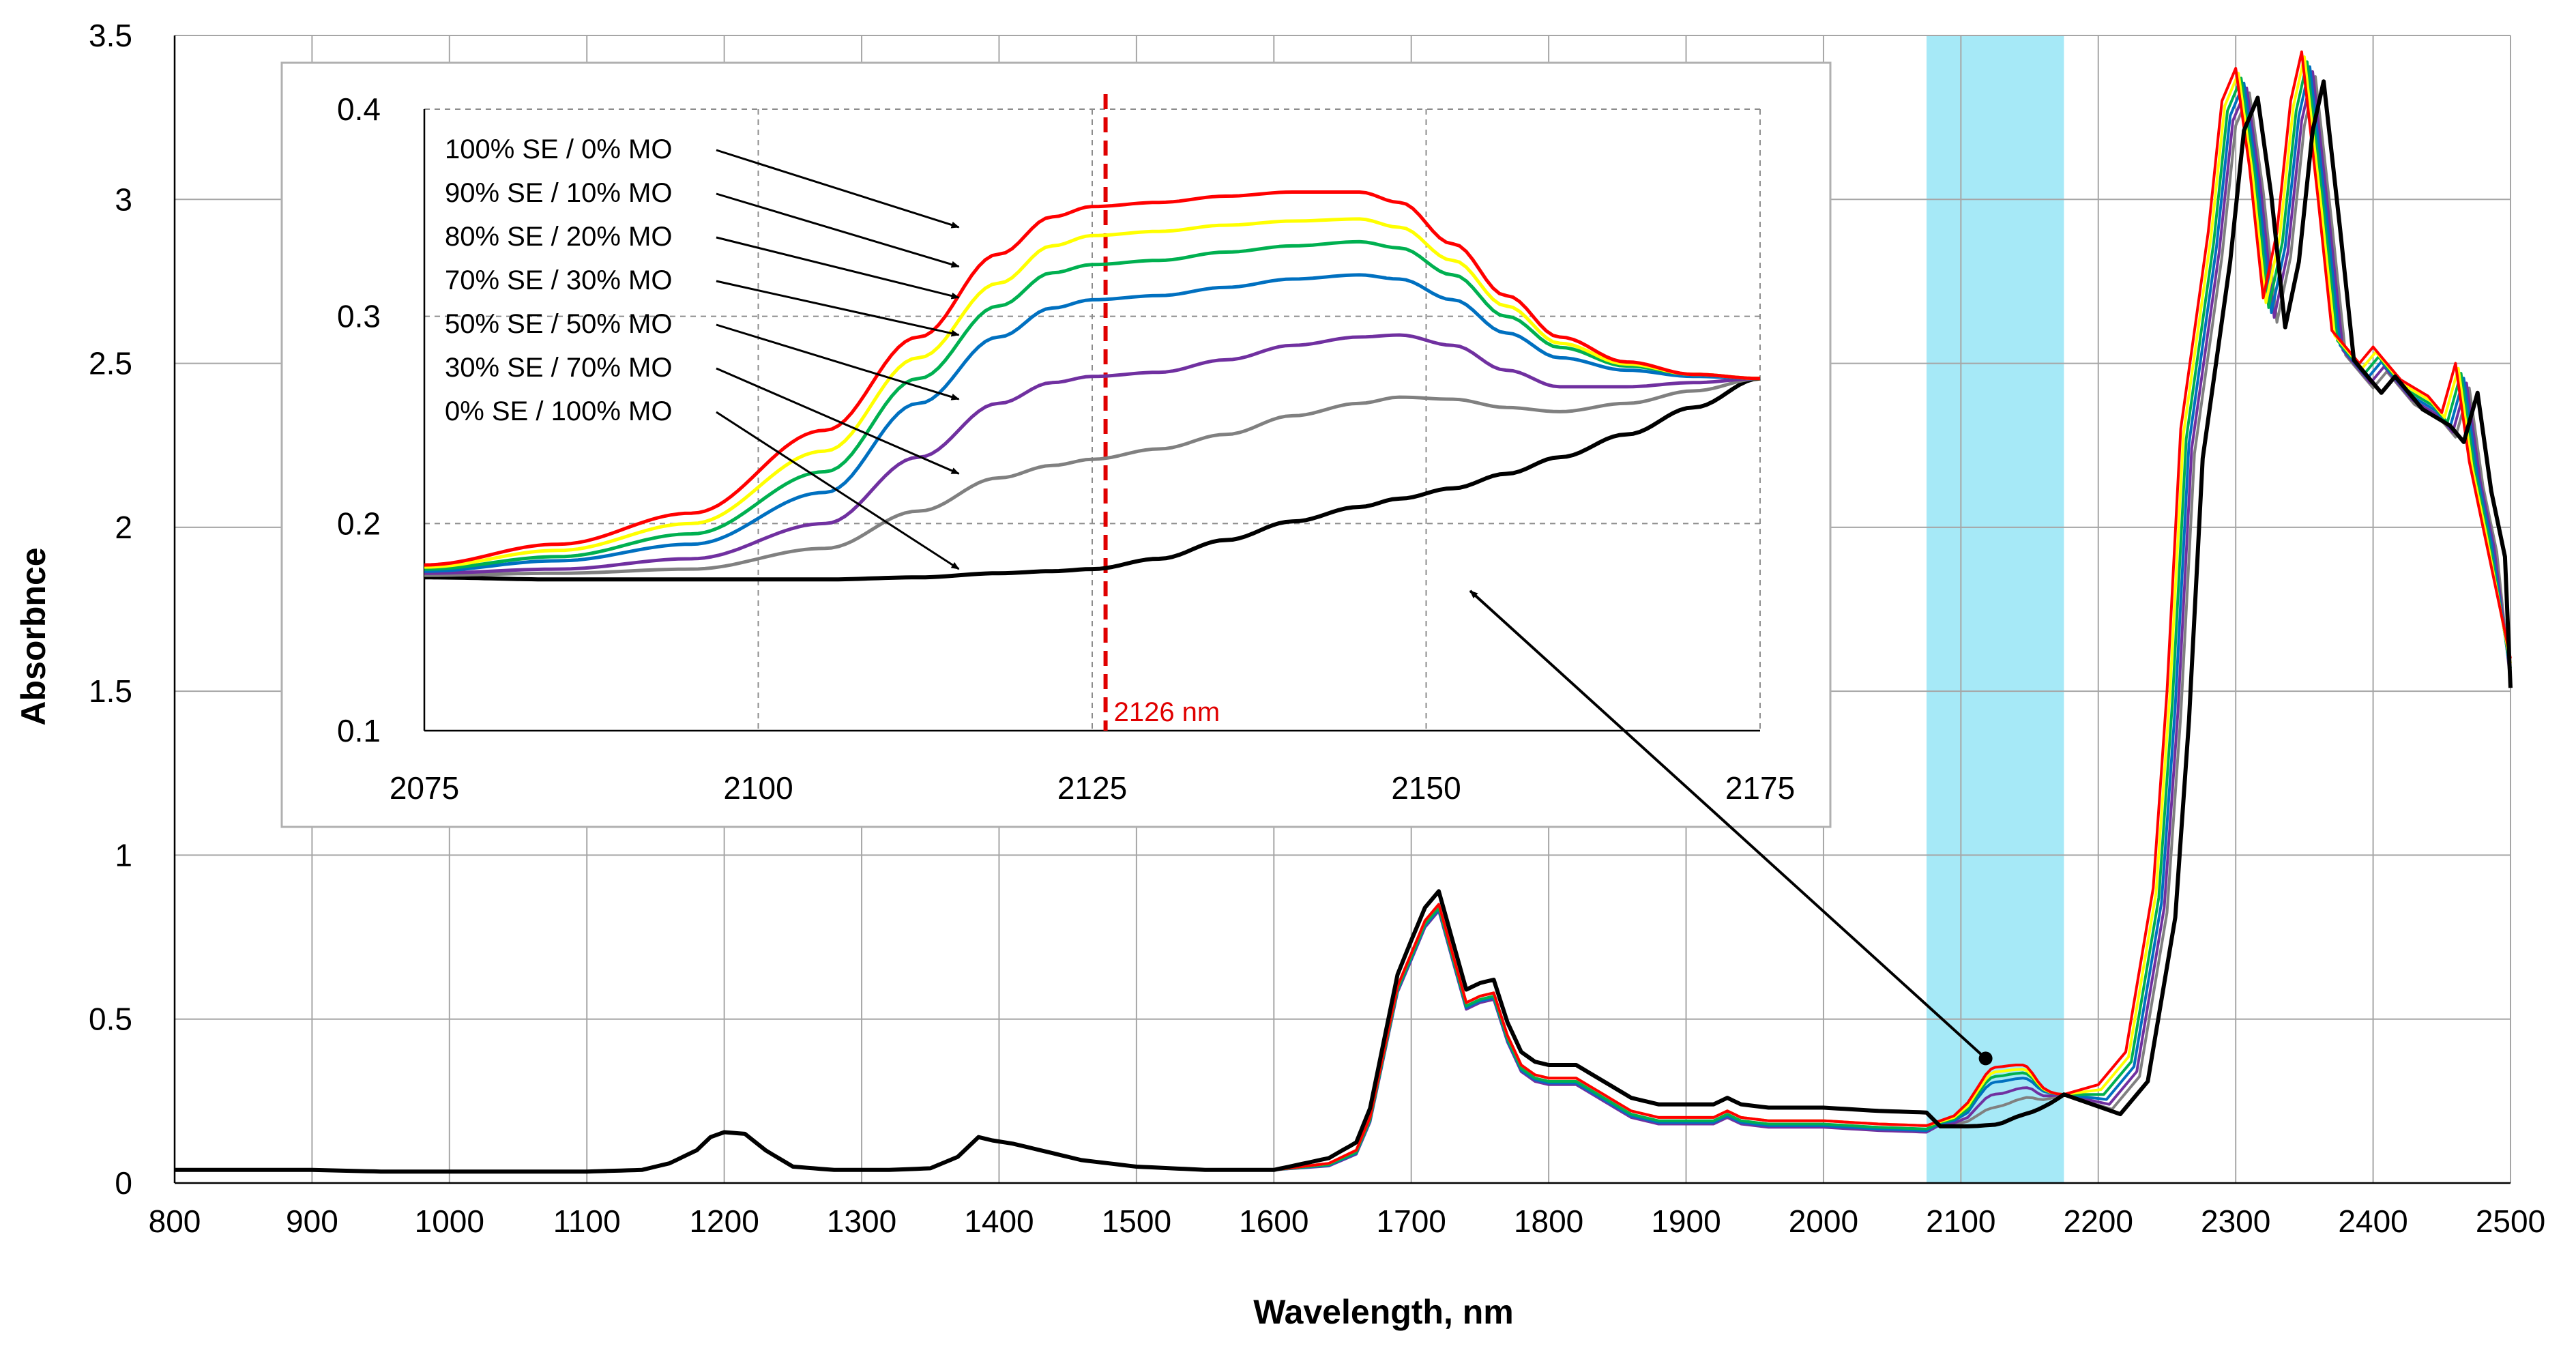 The width and height of the screenshot is (2576, 1357). I want to click on inset-y-tick-label: 0.4, so click(359, 109).